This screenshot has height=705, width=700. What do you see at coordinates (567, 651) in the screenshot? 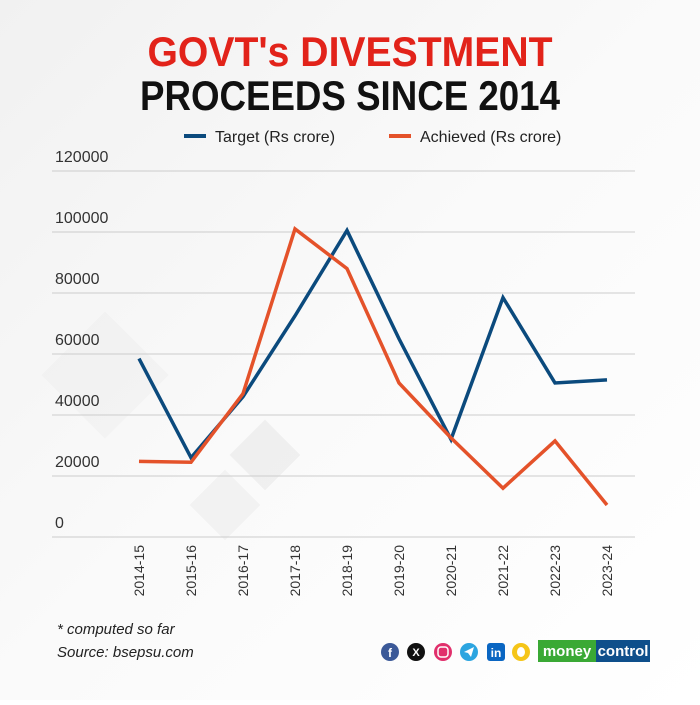
I see `brand-part1: money` at bounding box center [567, 651].